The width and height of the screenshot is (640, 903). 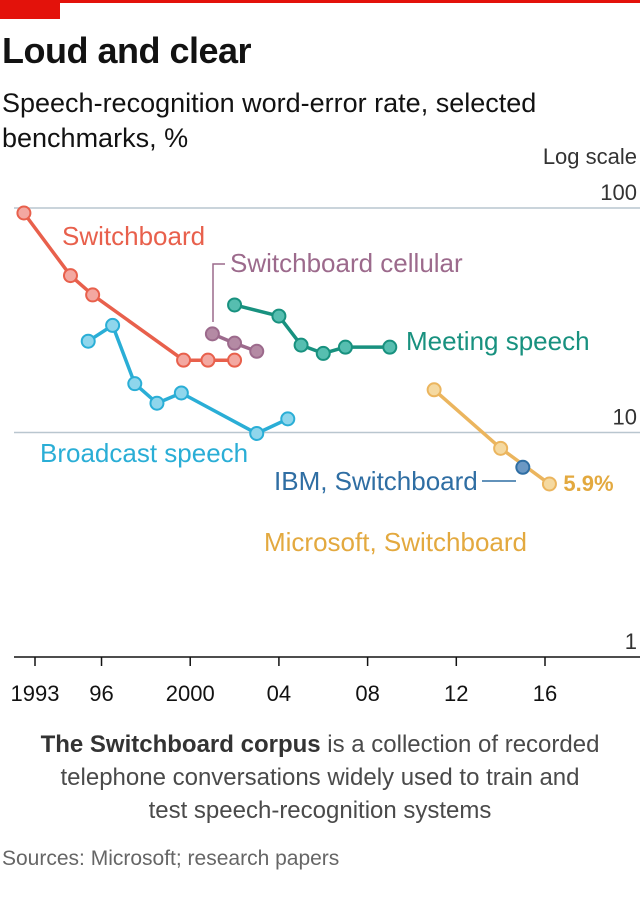 I want to click on x-tick-label-96: 96, so click(x=101, y=693).